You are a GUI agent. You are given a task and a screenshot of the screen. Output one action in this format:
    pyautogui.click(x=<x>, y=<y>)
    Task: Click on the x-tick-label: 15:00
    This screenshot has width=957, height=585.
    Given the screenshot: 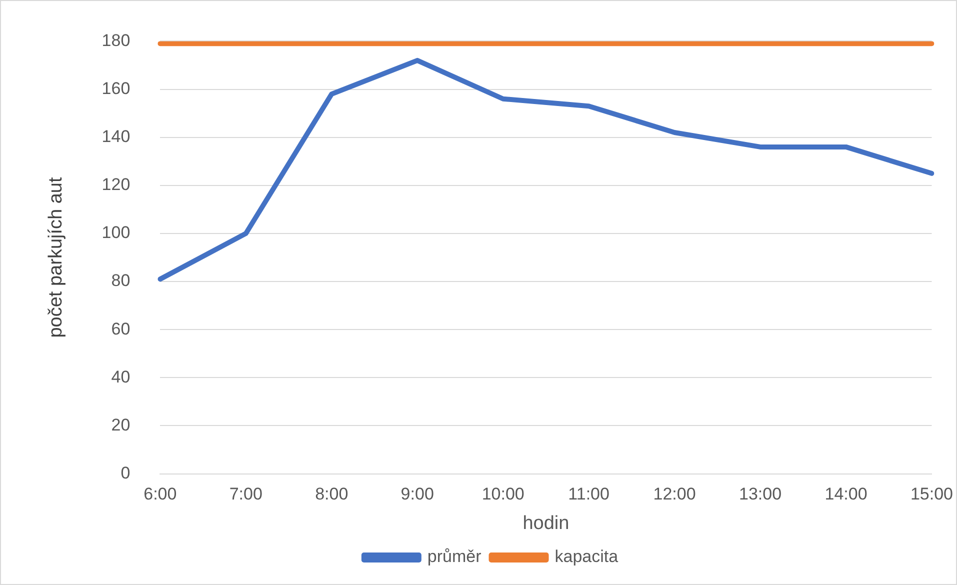 What is the action you would take?
    pyautogui.click(x=932, y=494)
    